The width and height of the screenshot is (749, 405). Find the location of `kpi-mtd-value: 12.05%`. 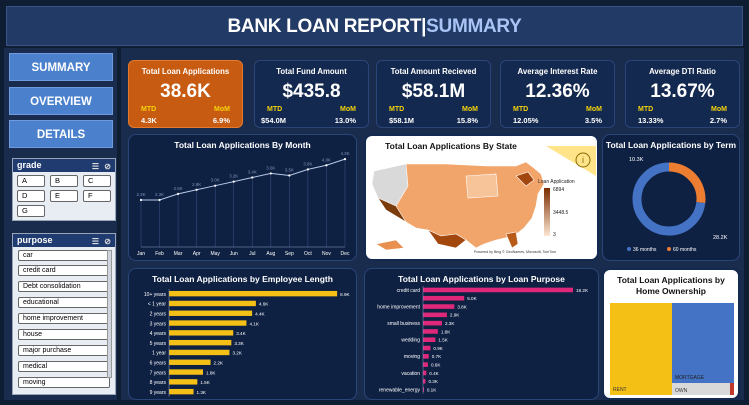

kpi-mtd-value: 12.05% is located at coordinates (526, 120).